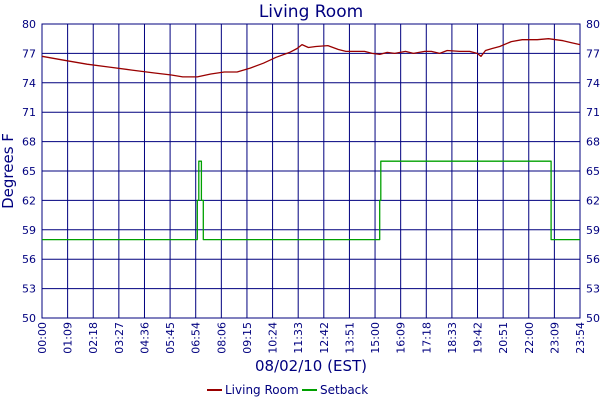  Describe the element at coordinates (349, 338) in the screenshot. I see `x-tick-label: 13:51` at that location.